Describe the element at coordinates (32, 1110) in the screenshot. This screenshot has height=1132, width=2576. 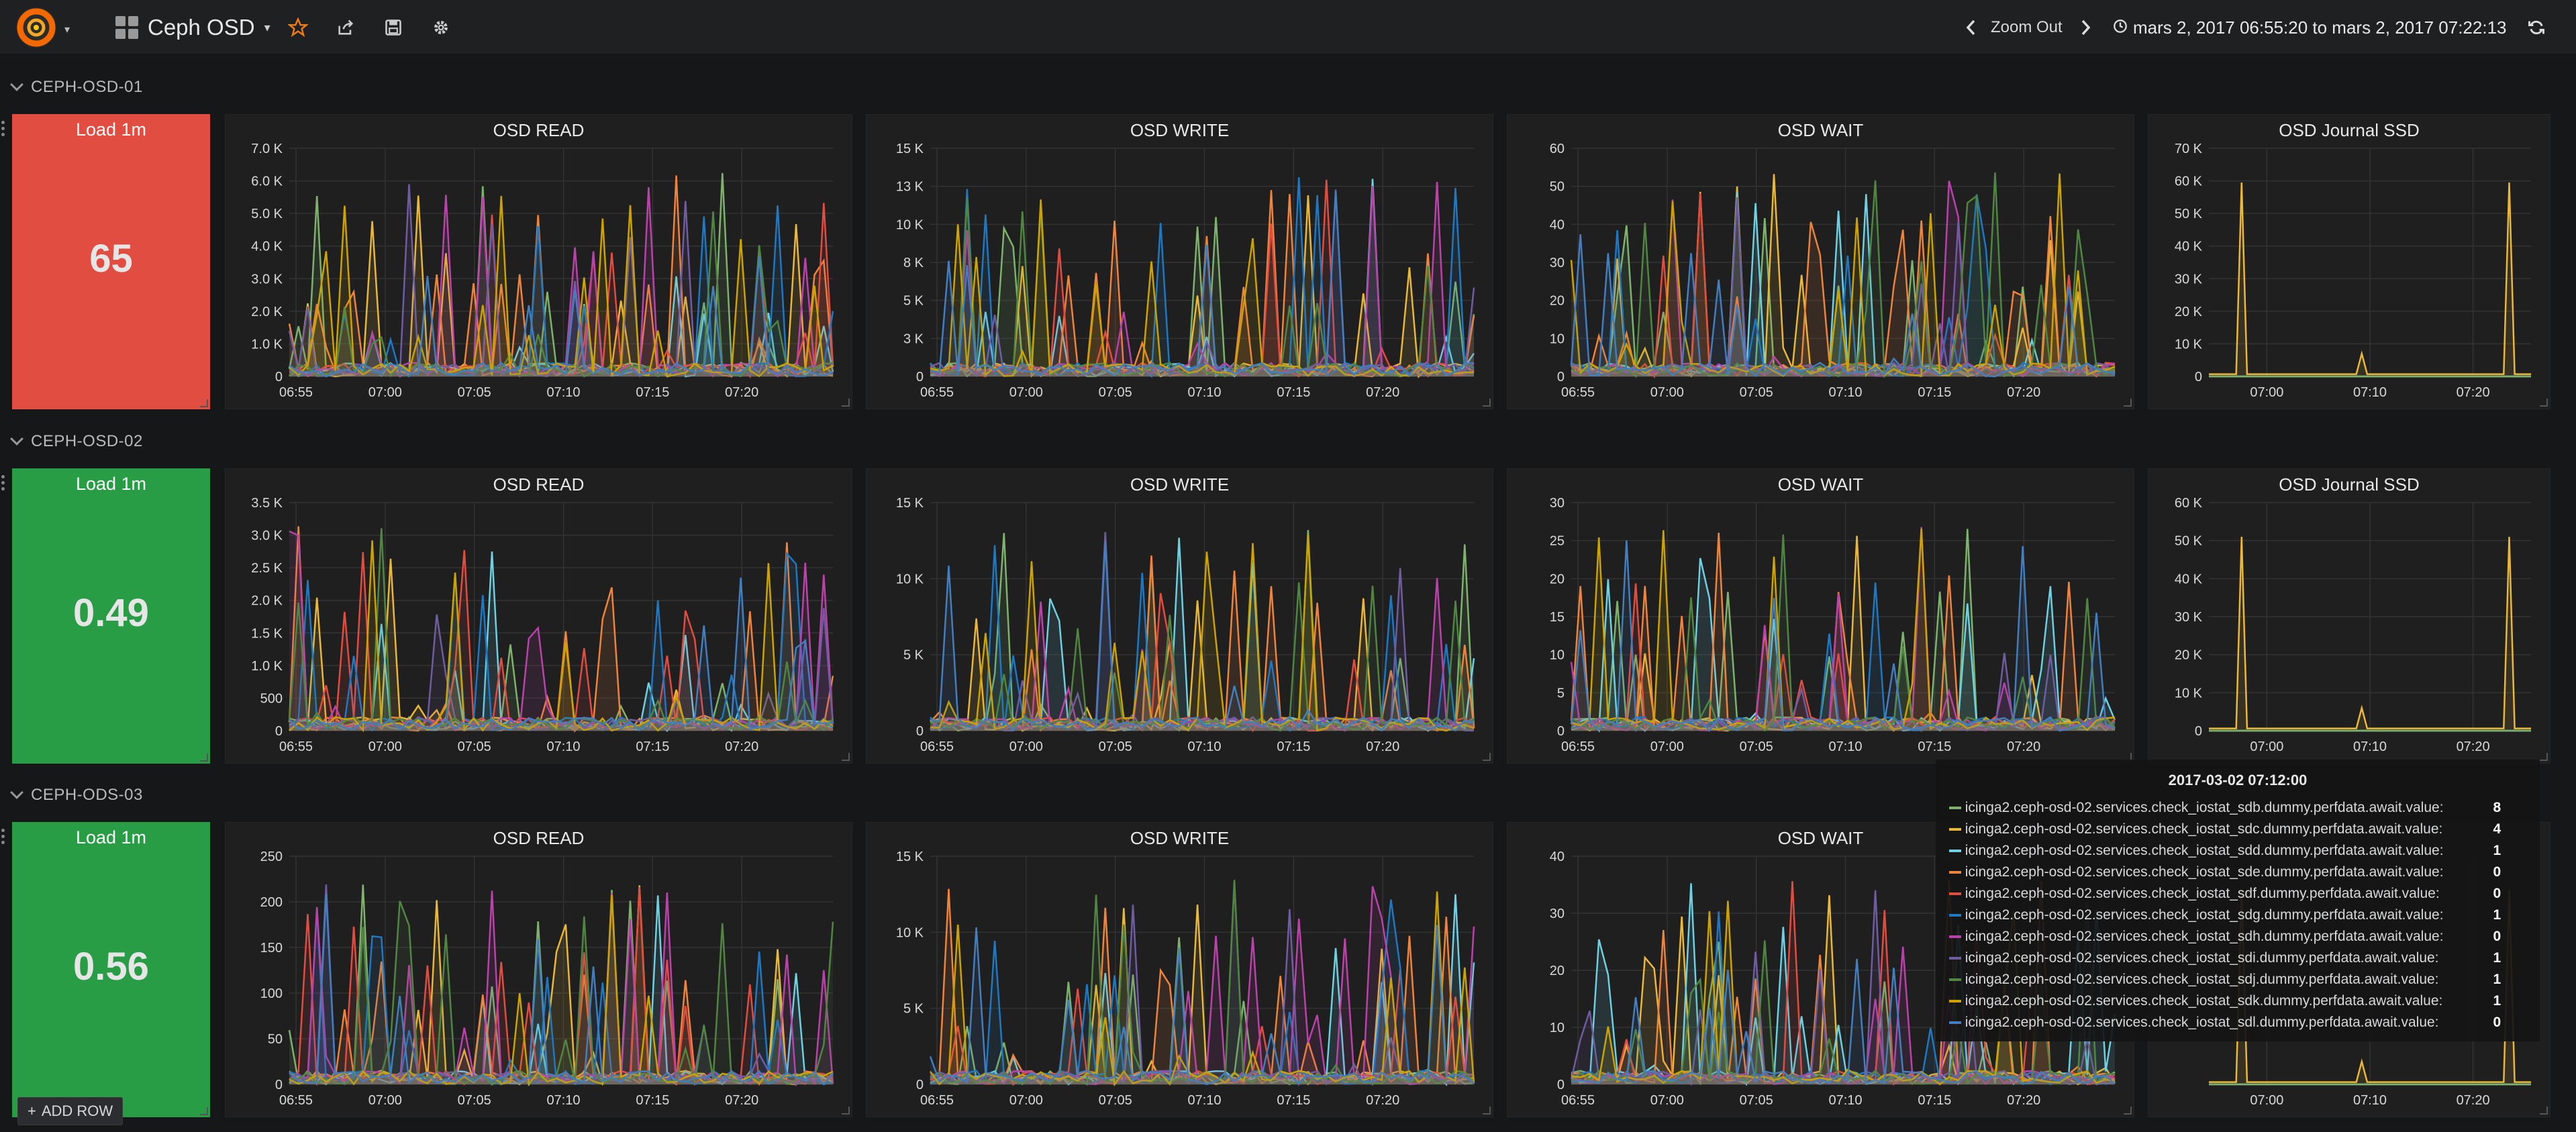
I see `plus-icon: +` at that location.